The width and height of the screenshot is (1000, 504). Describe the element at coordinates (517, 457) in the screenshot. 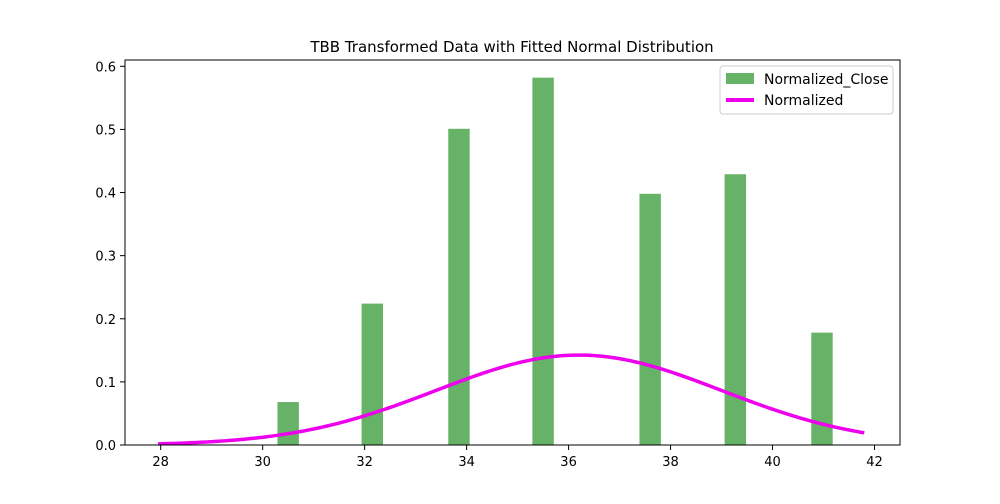

I see `x-axis: 28 30 32 34 36 38 40 42` at that location.